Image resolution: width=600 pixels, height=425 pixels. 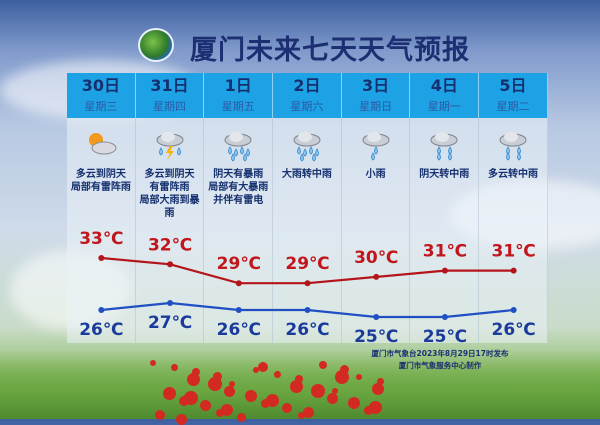 I want to click on day-header: 31日星期四, so click(x=170, y=95).